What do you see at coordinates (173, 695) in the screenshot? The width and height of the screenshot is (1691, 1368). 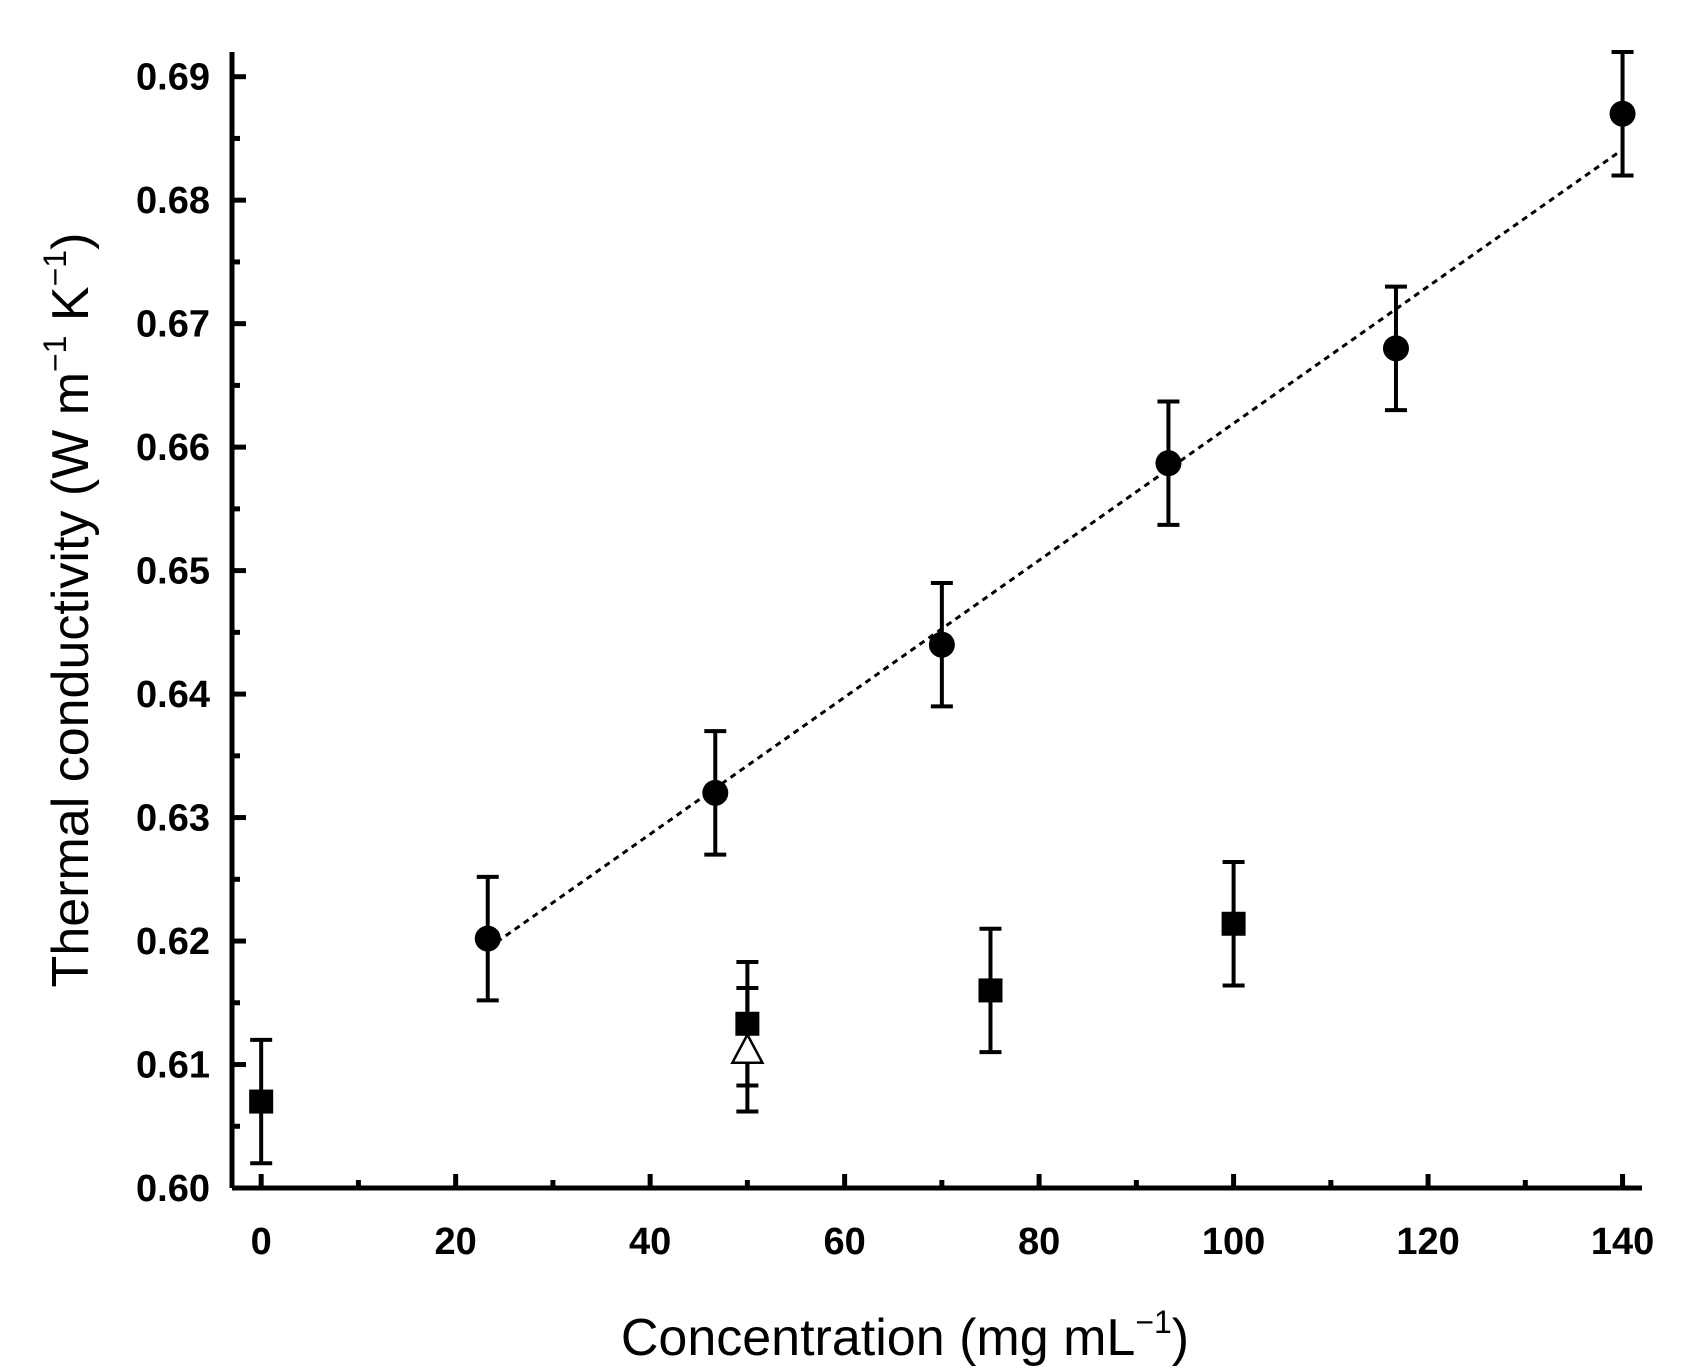 I see `y-tick-label: 0.64` at bounding box center [173, 695].